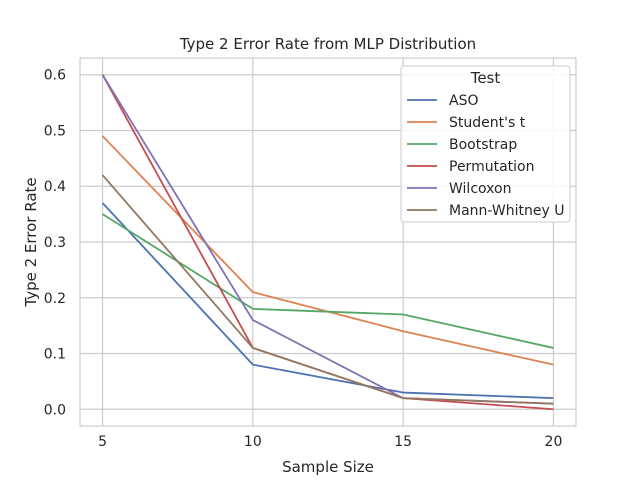 The image size is (640, 480). Describe the element at coordinates (487, 123) in the screenshot. I see `legend-label: Student's t` at that location.